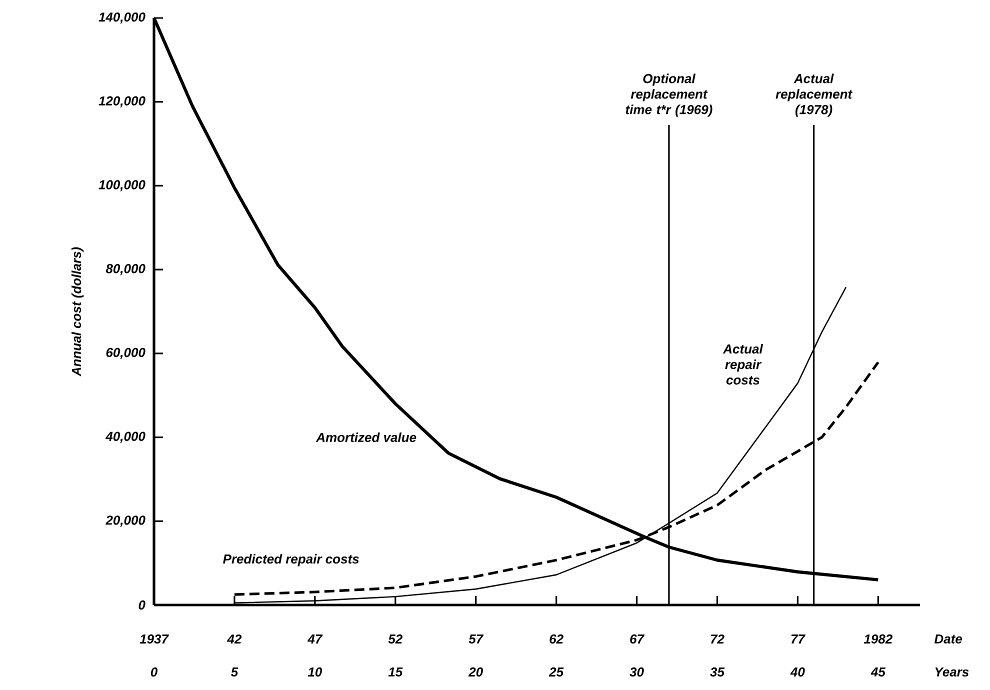  Describe the element at coordinates (948, 639) in the screenshot. I see `x-axis-title: Date` at that location.